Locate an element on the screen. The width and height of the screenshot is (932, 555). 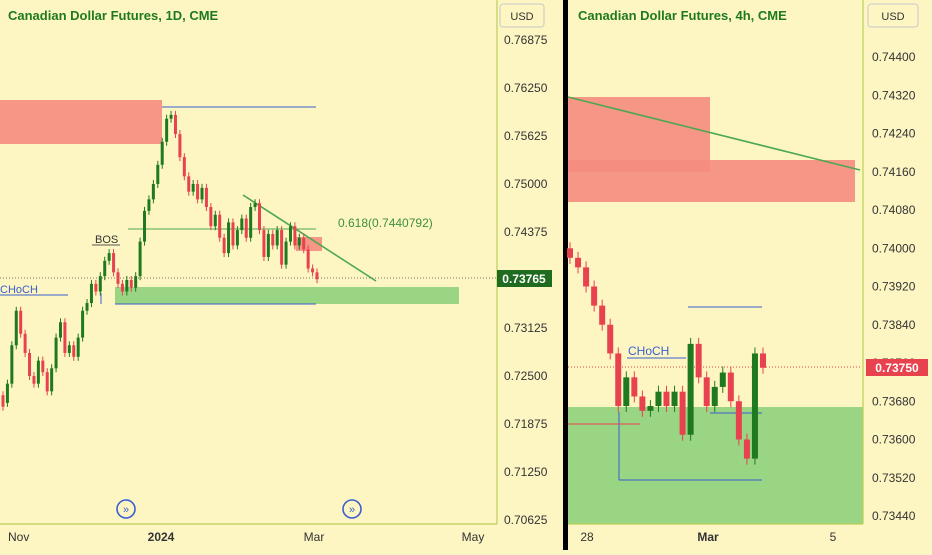
price-tick: 0.73680 is located at coordinates (894, 401).